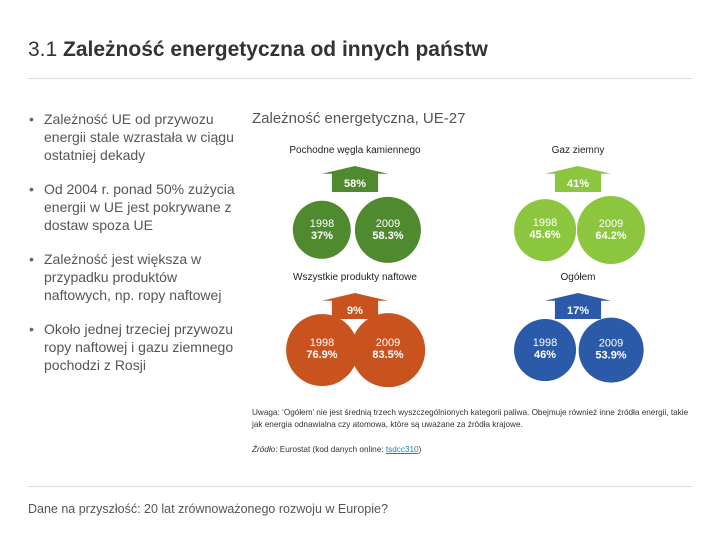 The height and width of the screenshot is (540, 720). Describe the element at coordinates (355, 311) in the screenshot. I see `change-label: 9%` at that location.